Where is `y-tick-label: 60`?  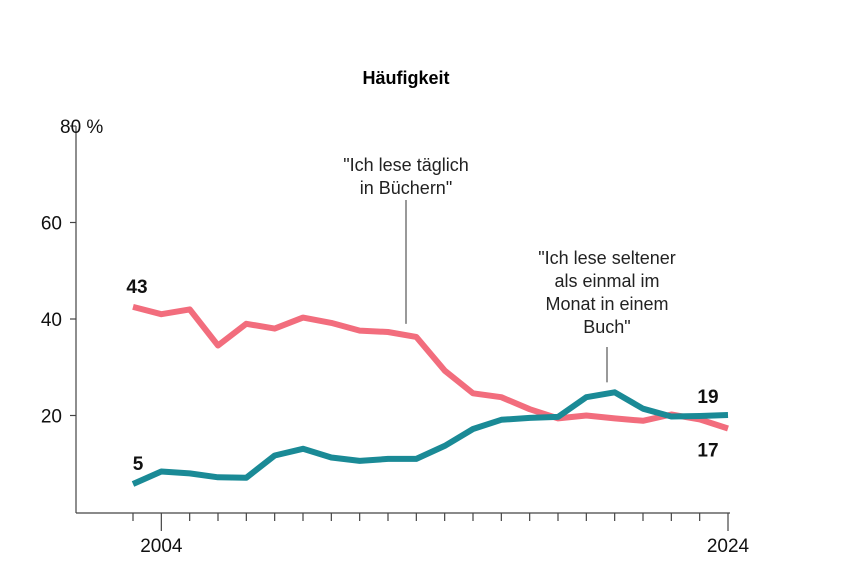
y-tick-label: 60 is located at coordinates (51, 224).